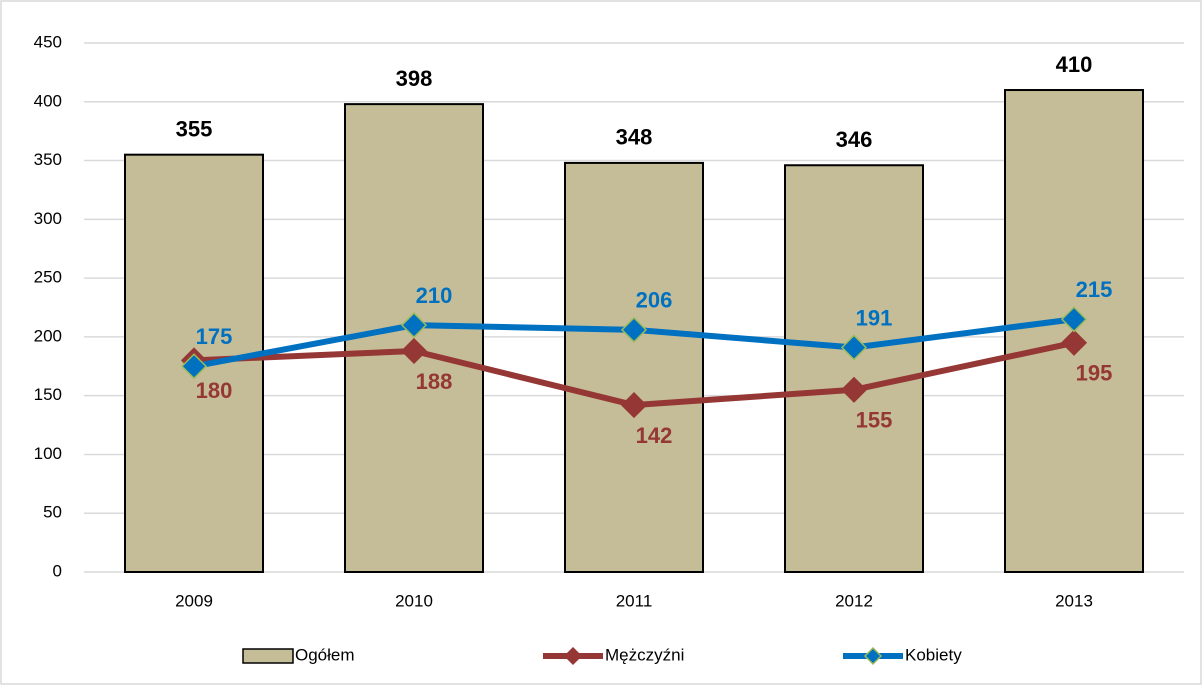 The height and width of the screenshot is (686, 1203). I want to click on y-tick-label: 50, so click(52, 512).